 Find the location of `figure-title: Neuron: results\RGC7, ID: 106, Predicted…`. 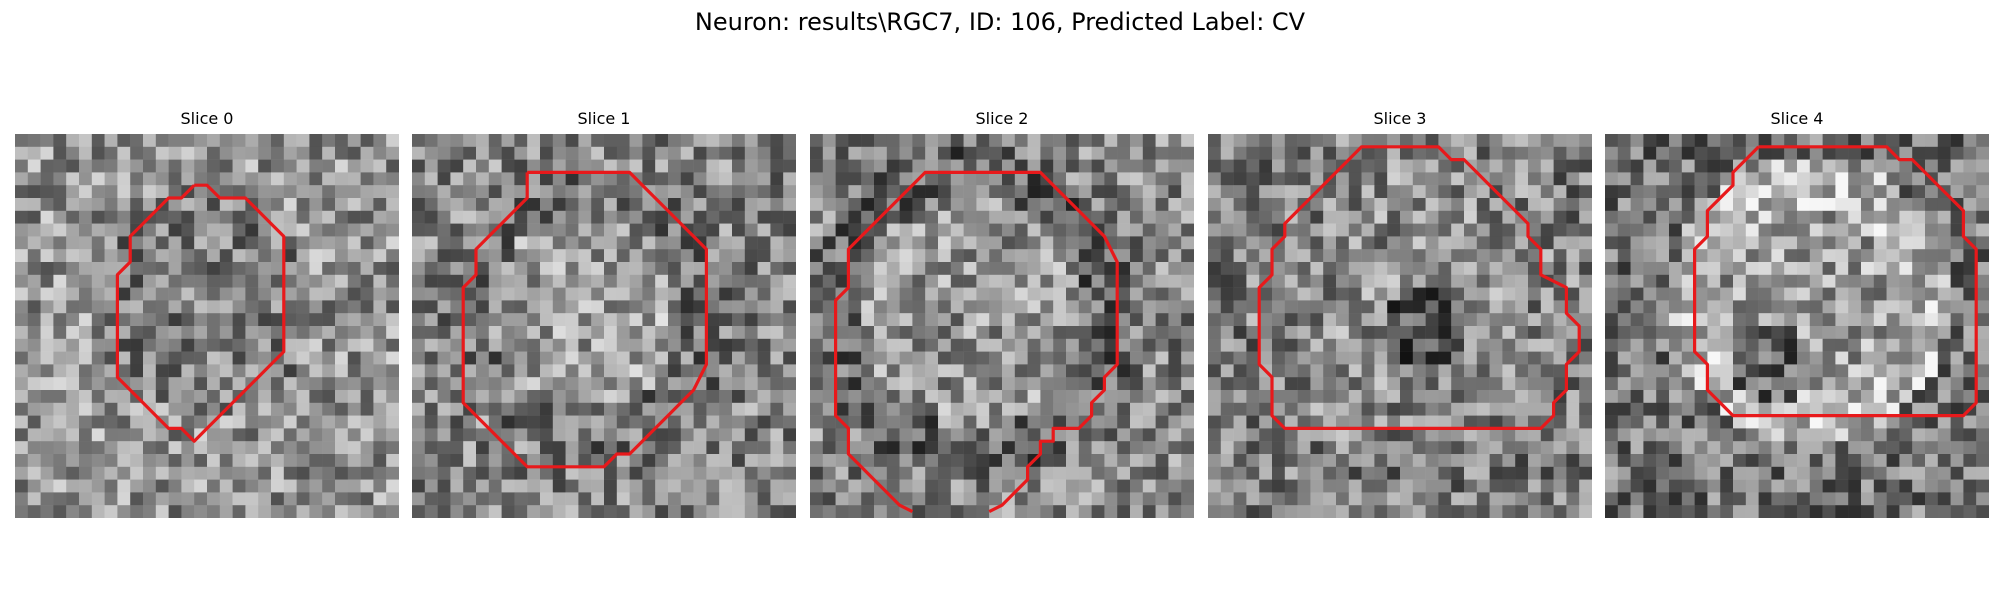

figure-title: Neuron: results\RGC7, ID: 106, Predicted… is located at coordinates (1000, 22).